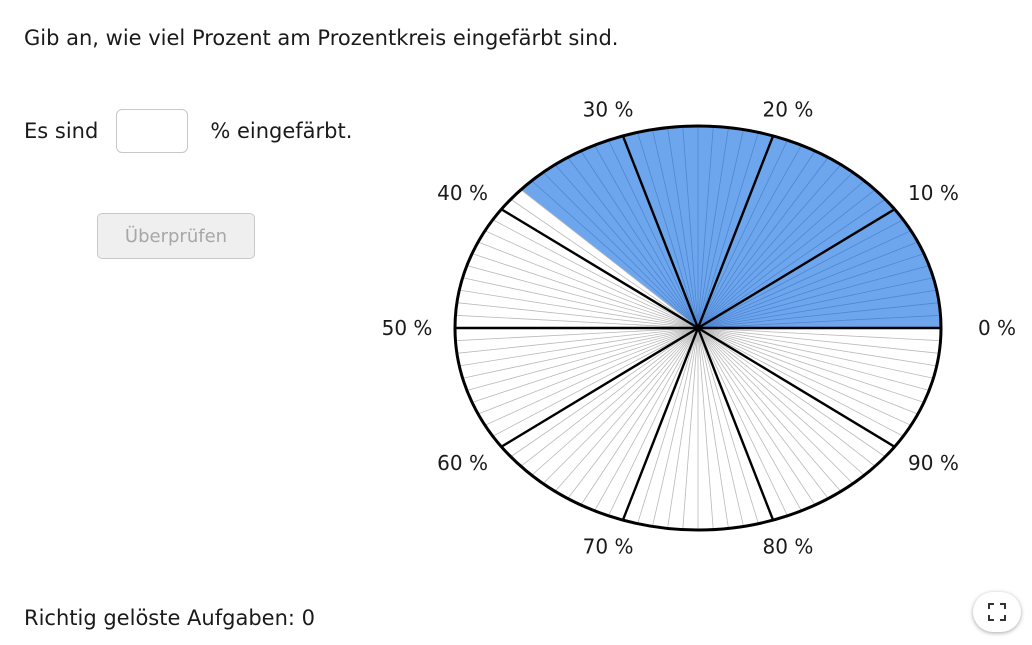 The image size is (1032, 645). Describe the element at coordinates (152, 131) in the screenshot. I see `answer-input` at that location.